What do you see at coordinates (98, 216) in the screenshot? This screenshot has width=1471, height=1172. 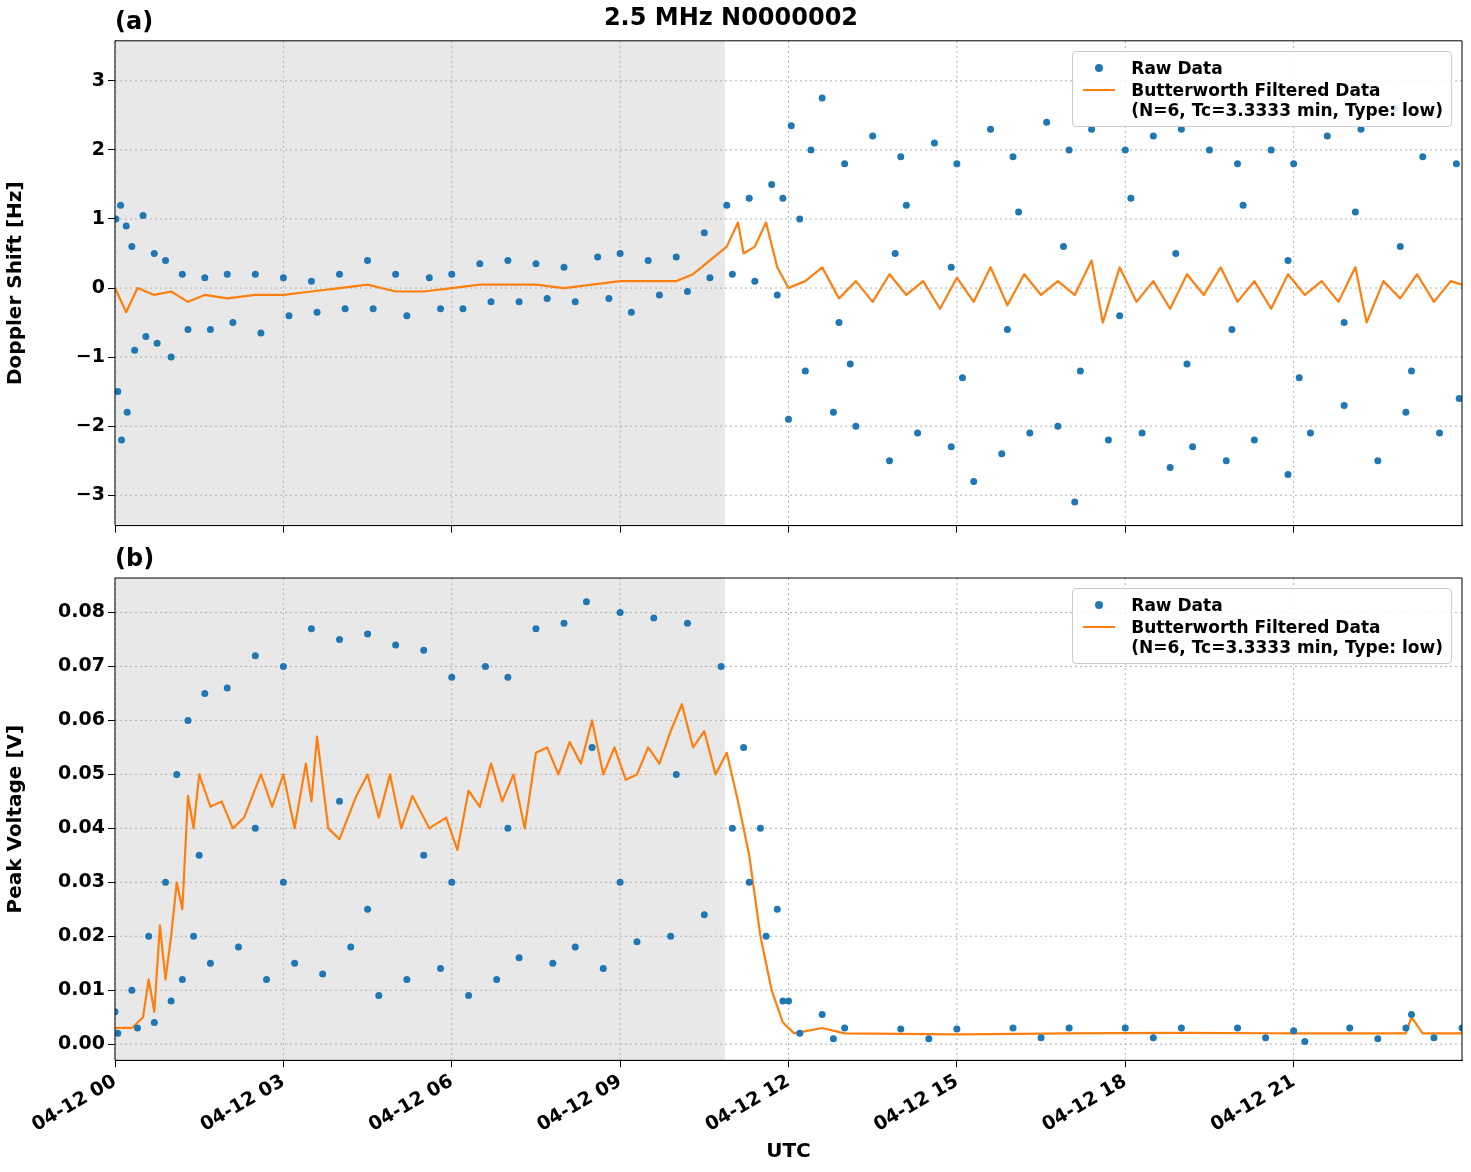 I see `y-tick-label: 1` at bounding box center [98, 216].